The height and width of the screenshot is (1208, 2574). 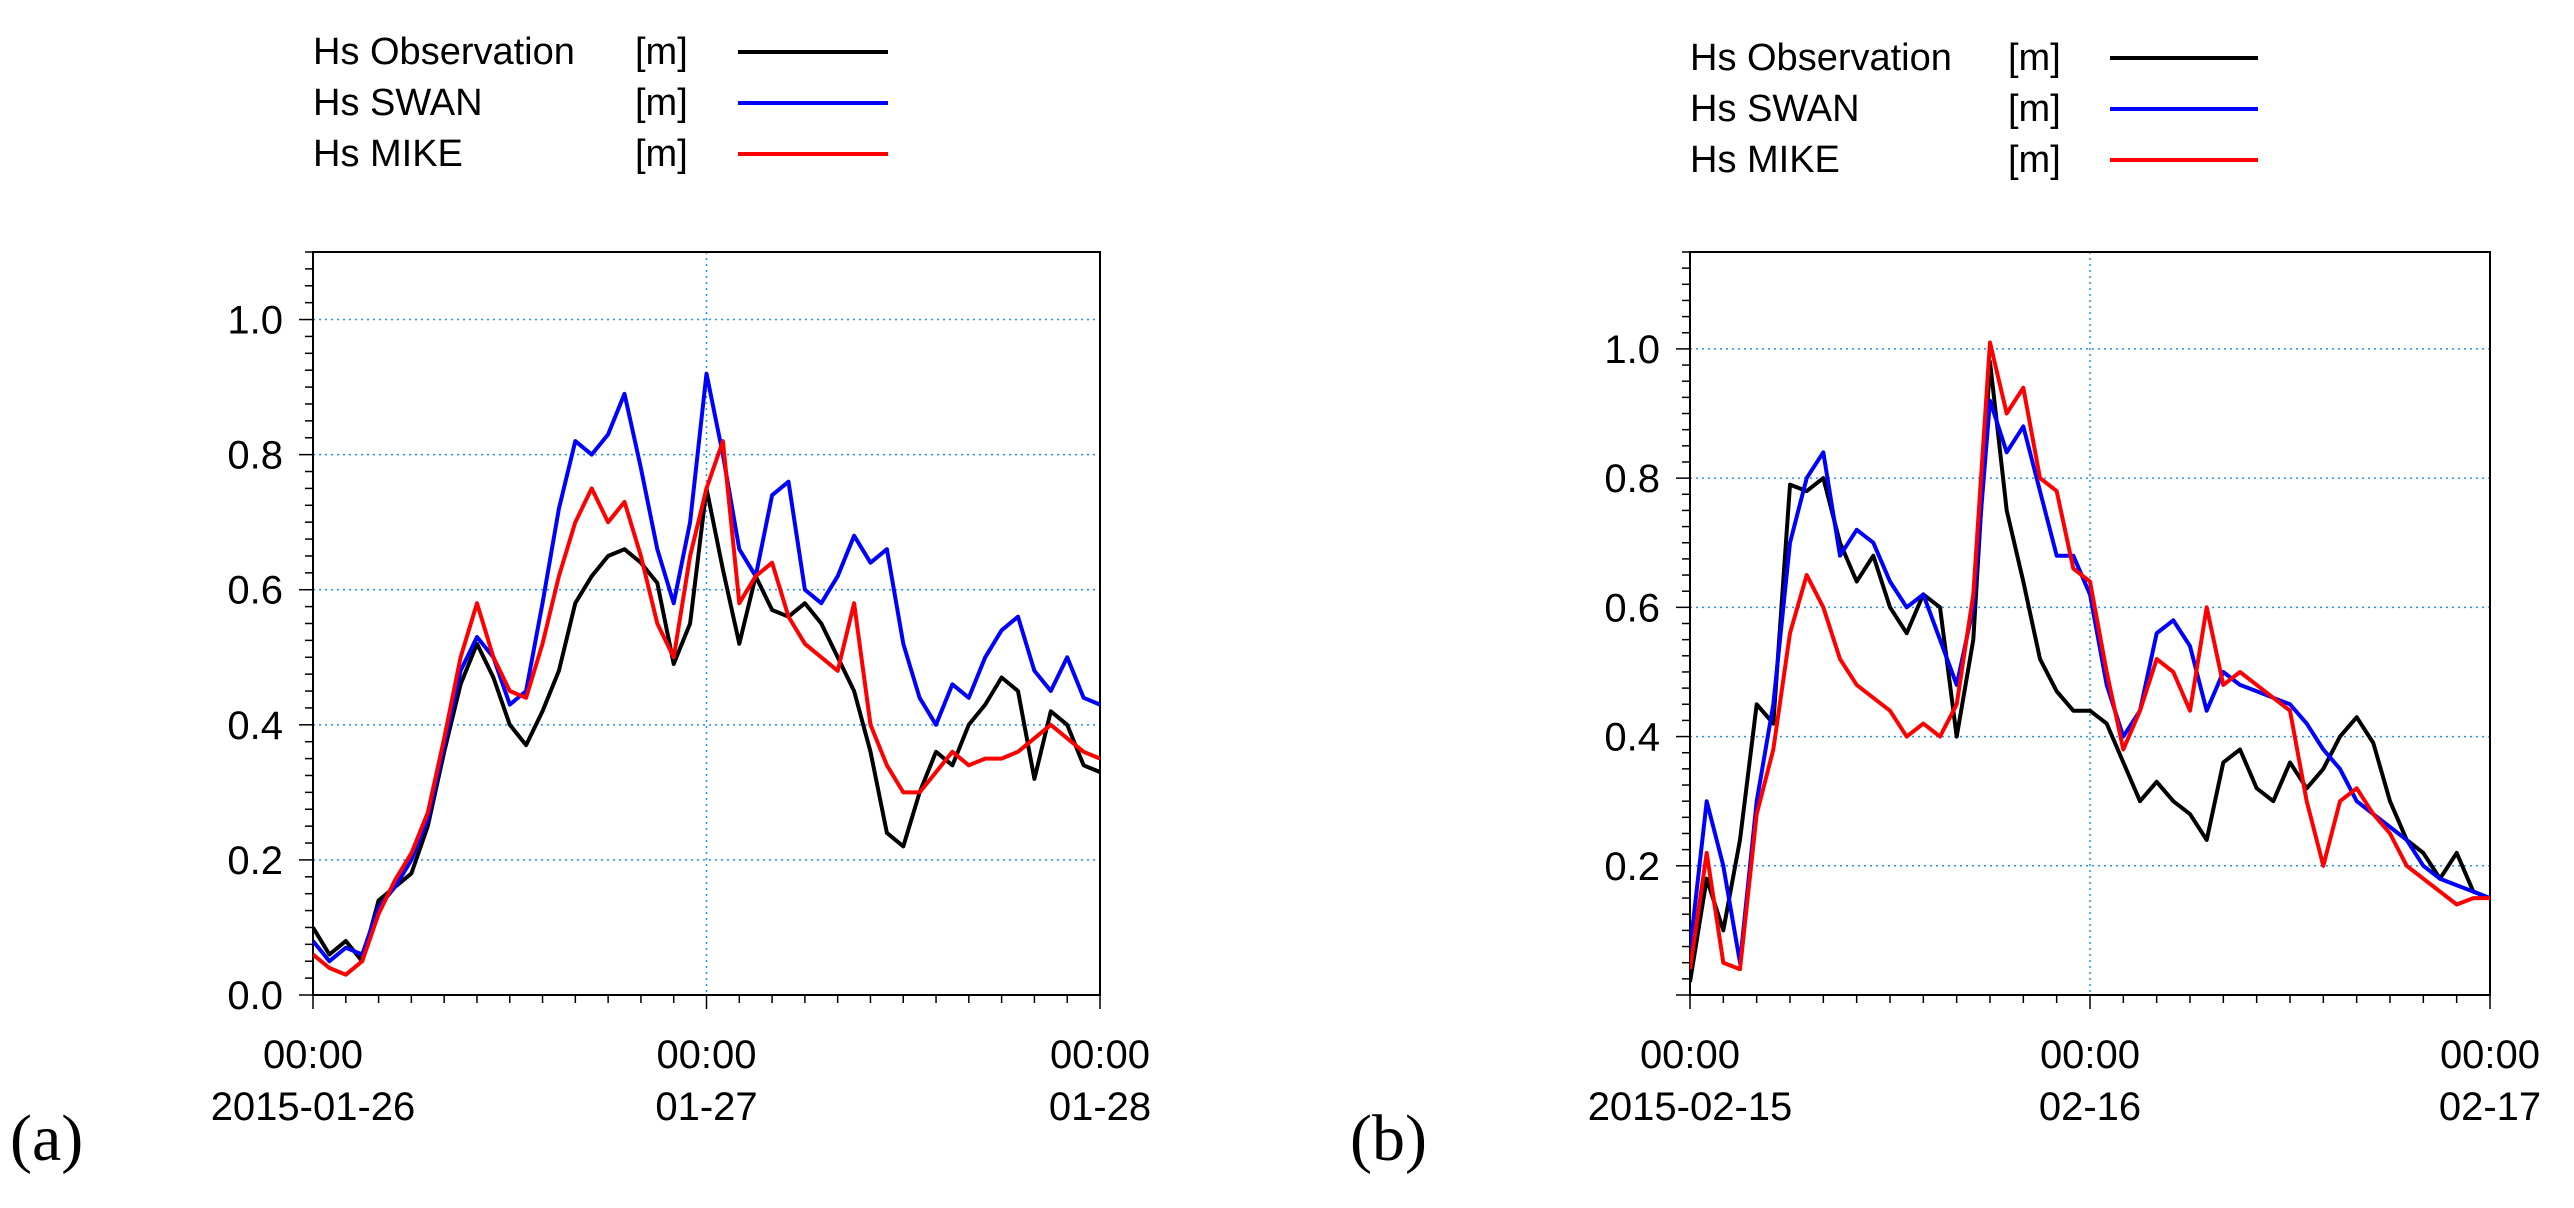 What do you see at coordinates (1388, 1138) in the screenshot?
I see `panel-label: (b)` at bounding box center [1388, 1138].